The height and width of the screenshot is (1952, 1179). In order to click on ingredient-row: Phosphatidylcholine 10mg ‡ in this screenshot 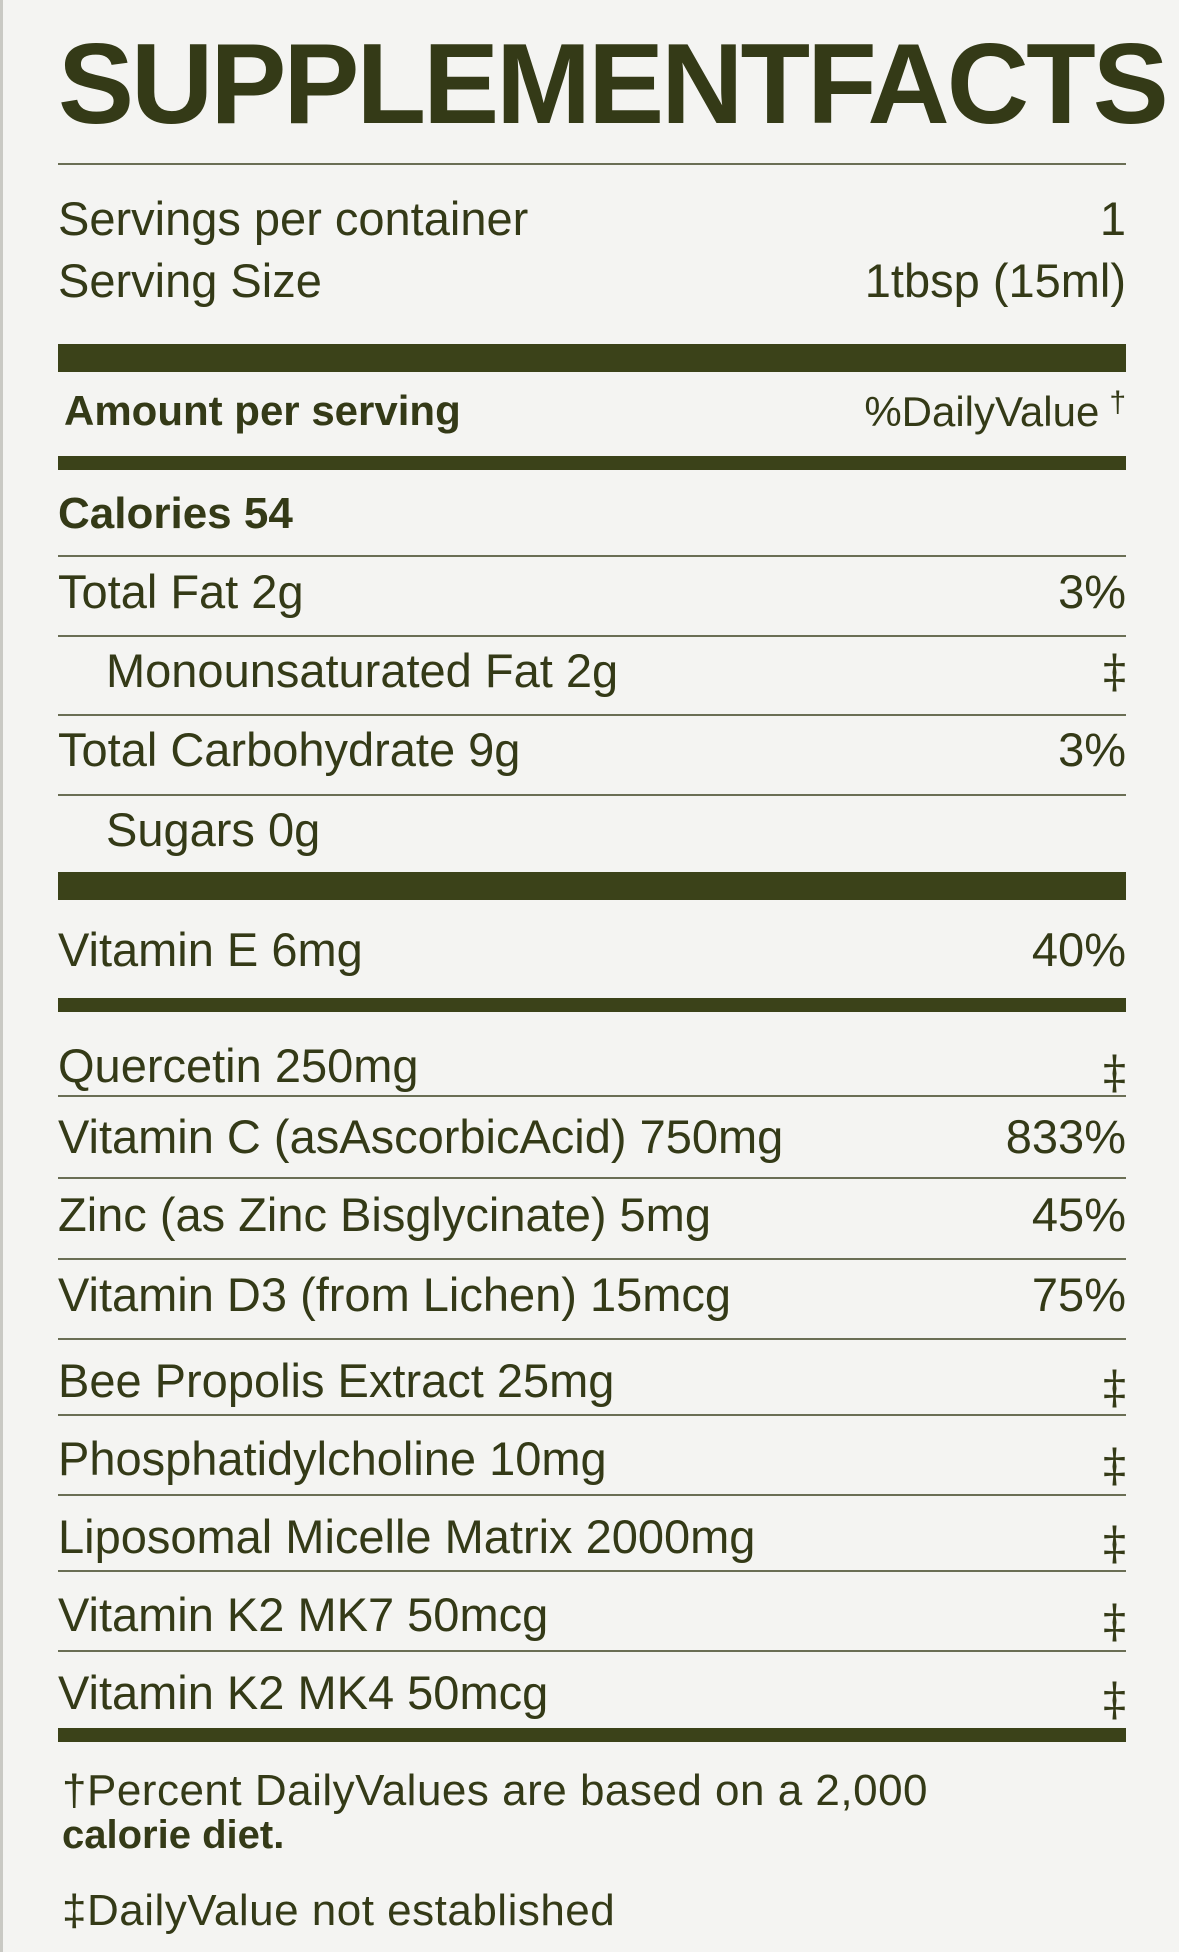, I will do `click(592, 1460)`.